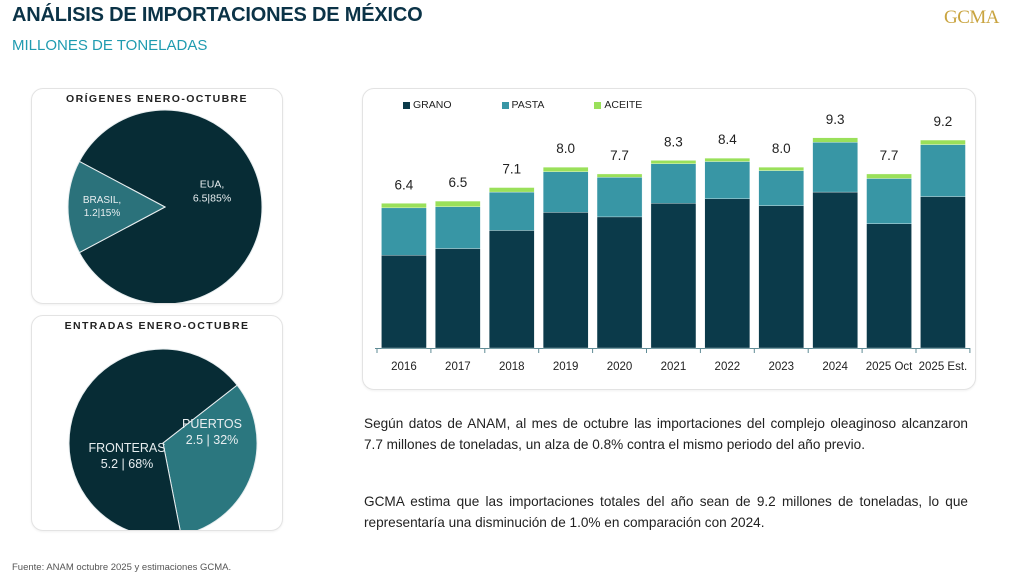 The height and width of the screenshot is (581, 1024). What do you see at coordinates (674, 367) in the screenshot?
I see `x-axis-label: 2021` at bounding box center [674, 367].